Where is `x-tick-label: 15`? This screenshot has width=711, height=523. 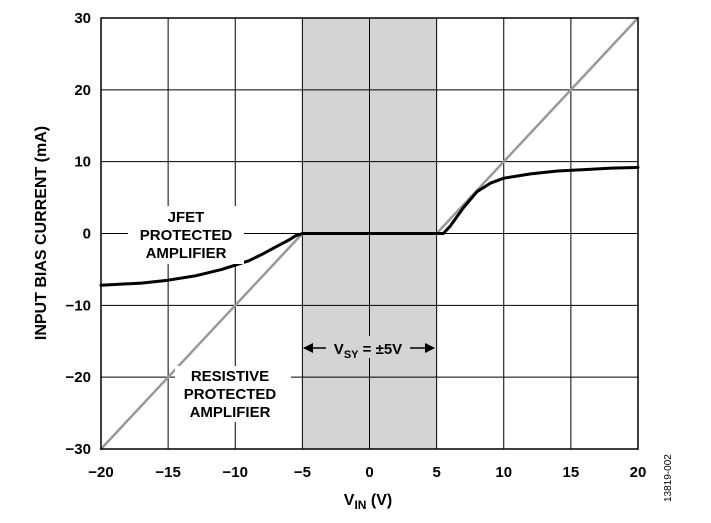 x-tick-label: 15 is located at coordinates (571, 472).